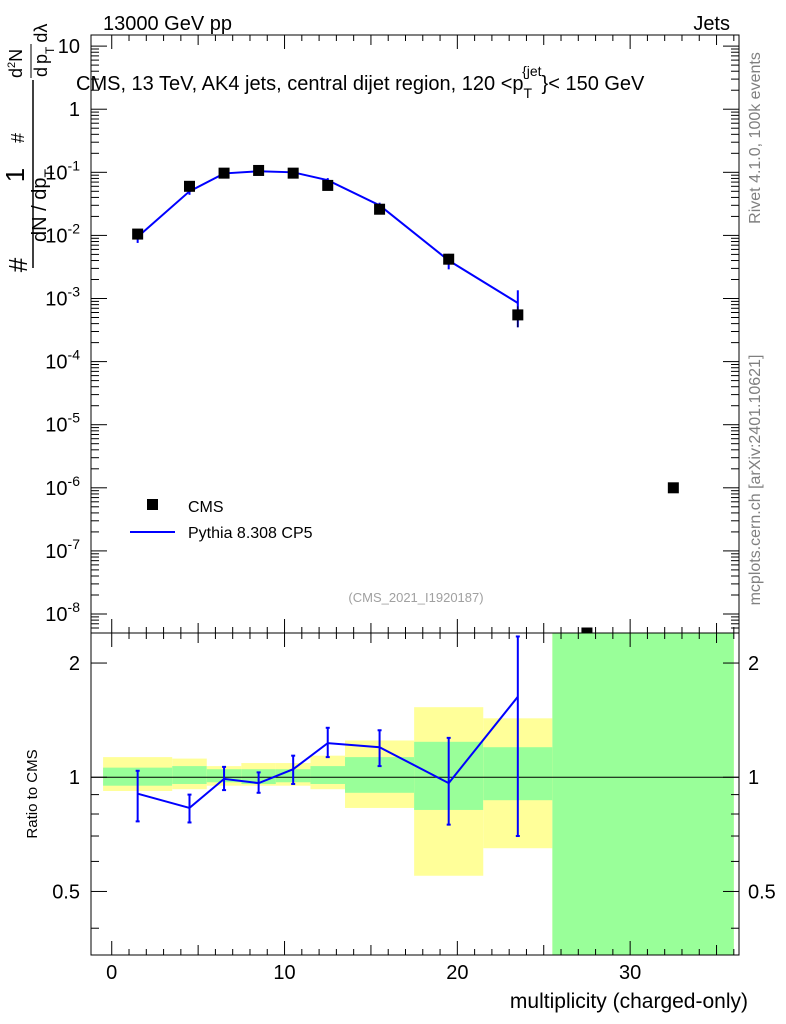 This screenshot has height=1024, width=786. I want to click on main-y-tick-label: 10⁻¹, so click(62, 170).